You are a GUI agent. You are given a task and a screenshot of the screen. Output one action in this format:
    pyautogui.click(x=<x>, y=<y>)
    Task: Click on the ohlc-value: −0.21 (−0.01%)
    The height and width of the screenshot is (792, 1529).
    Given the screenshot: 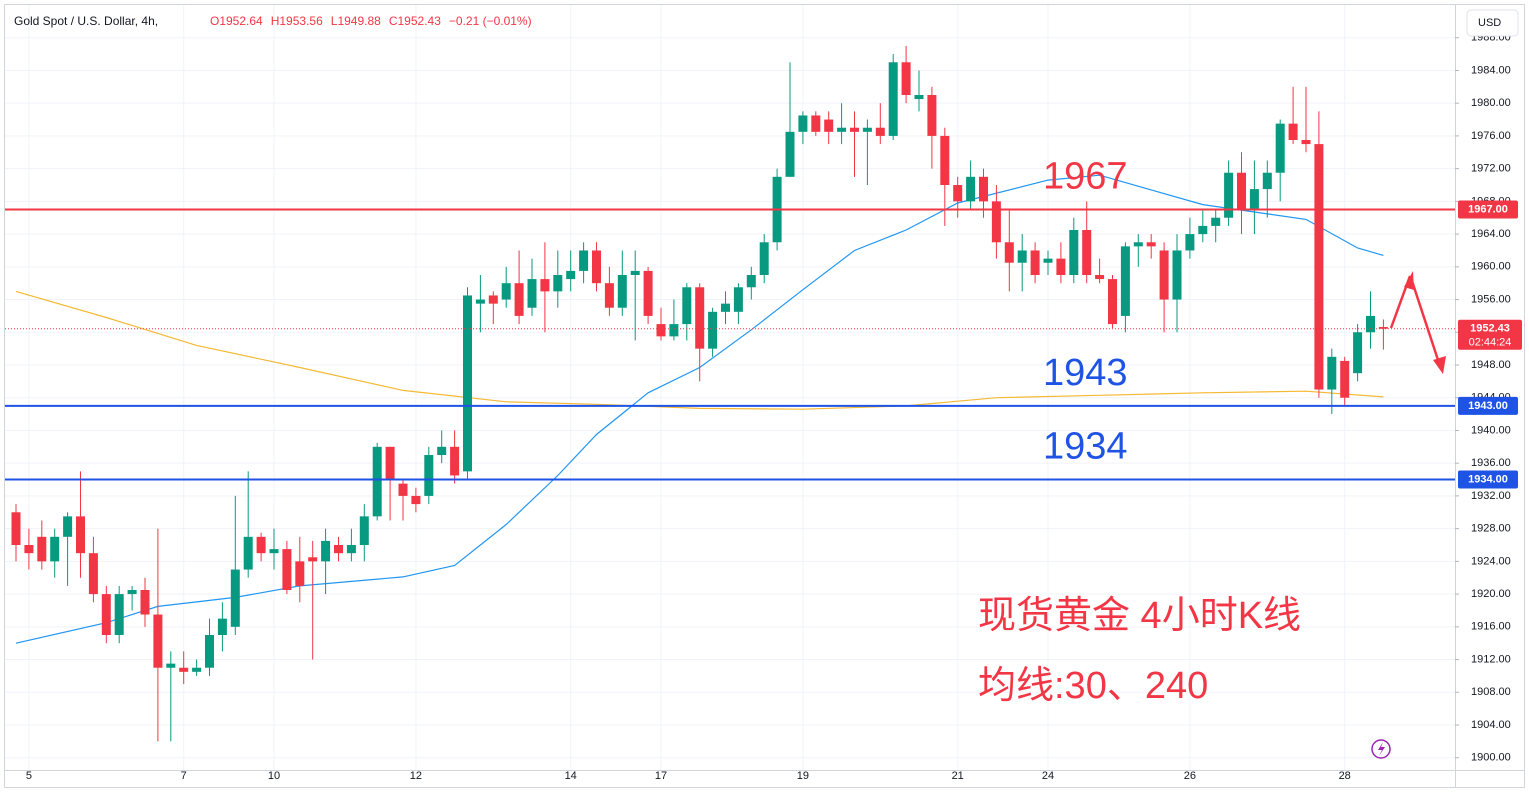 What is the action you would take?
    pyautogui.click(x=490, y=21)
    